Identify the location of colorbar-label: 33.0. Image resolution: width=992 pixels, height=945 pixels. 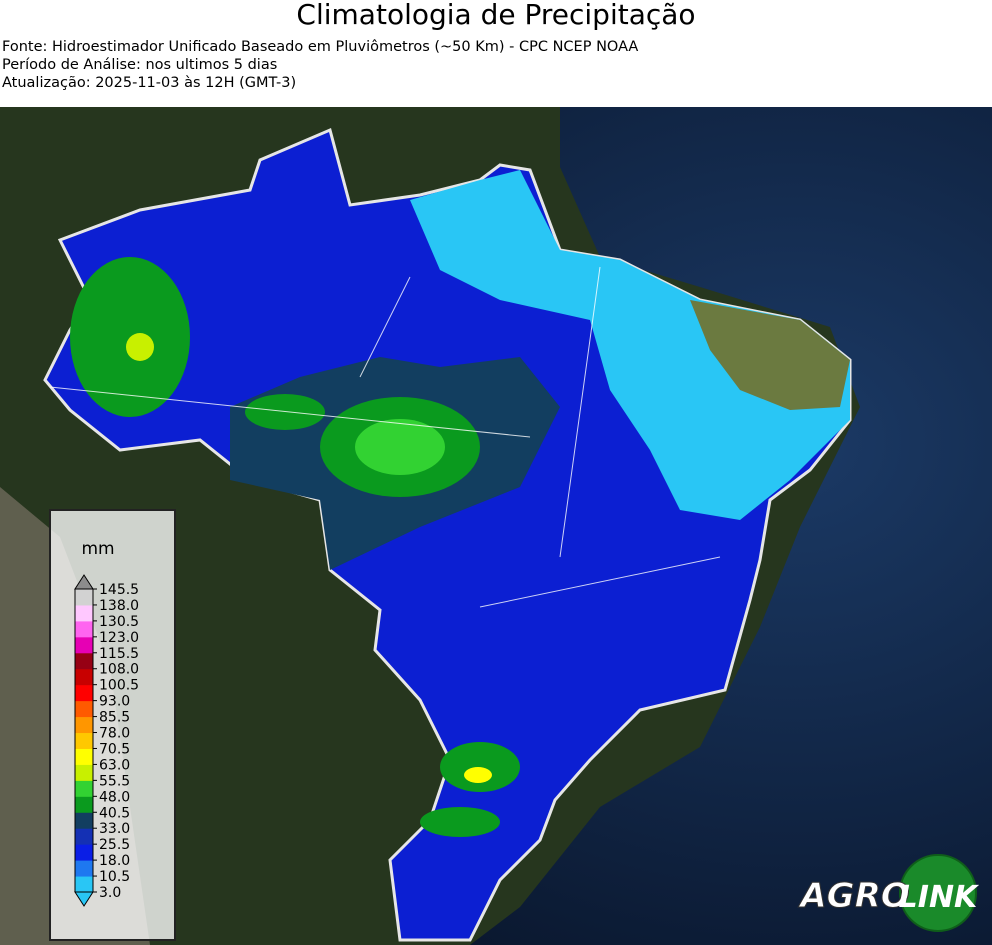
(114, 829).